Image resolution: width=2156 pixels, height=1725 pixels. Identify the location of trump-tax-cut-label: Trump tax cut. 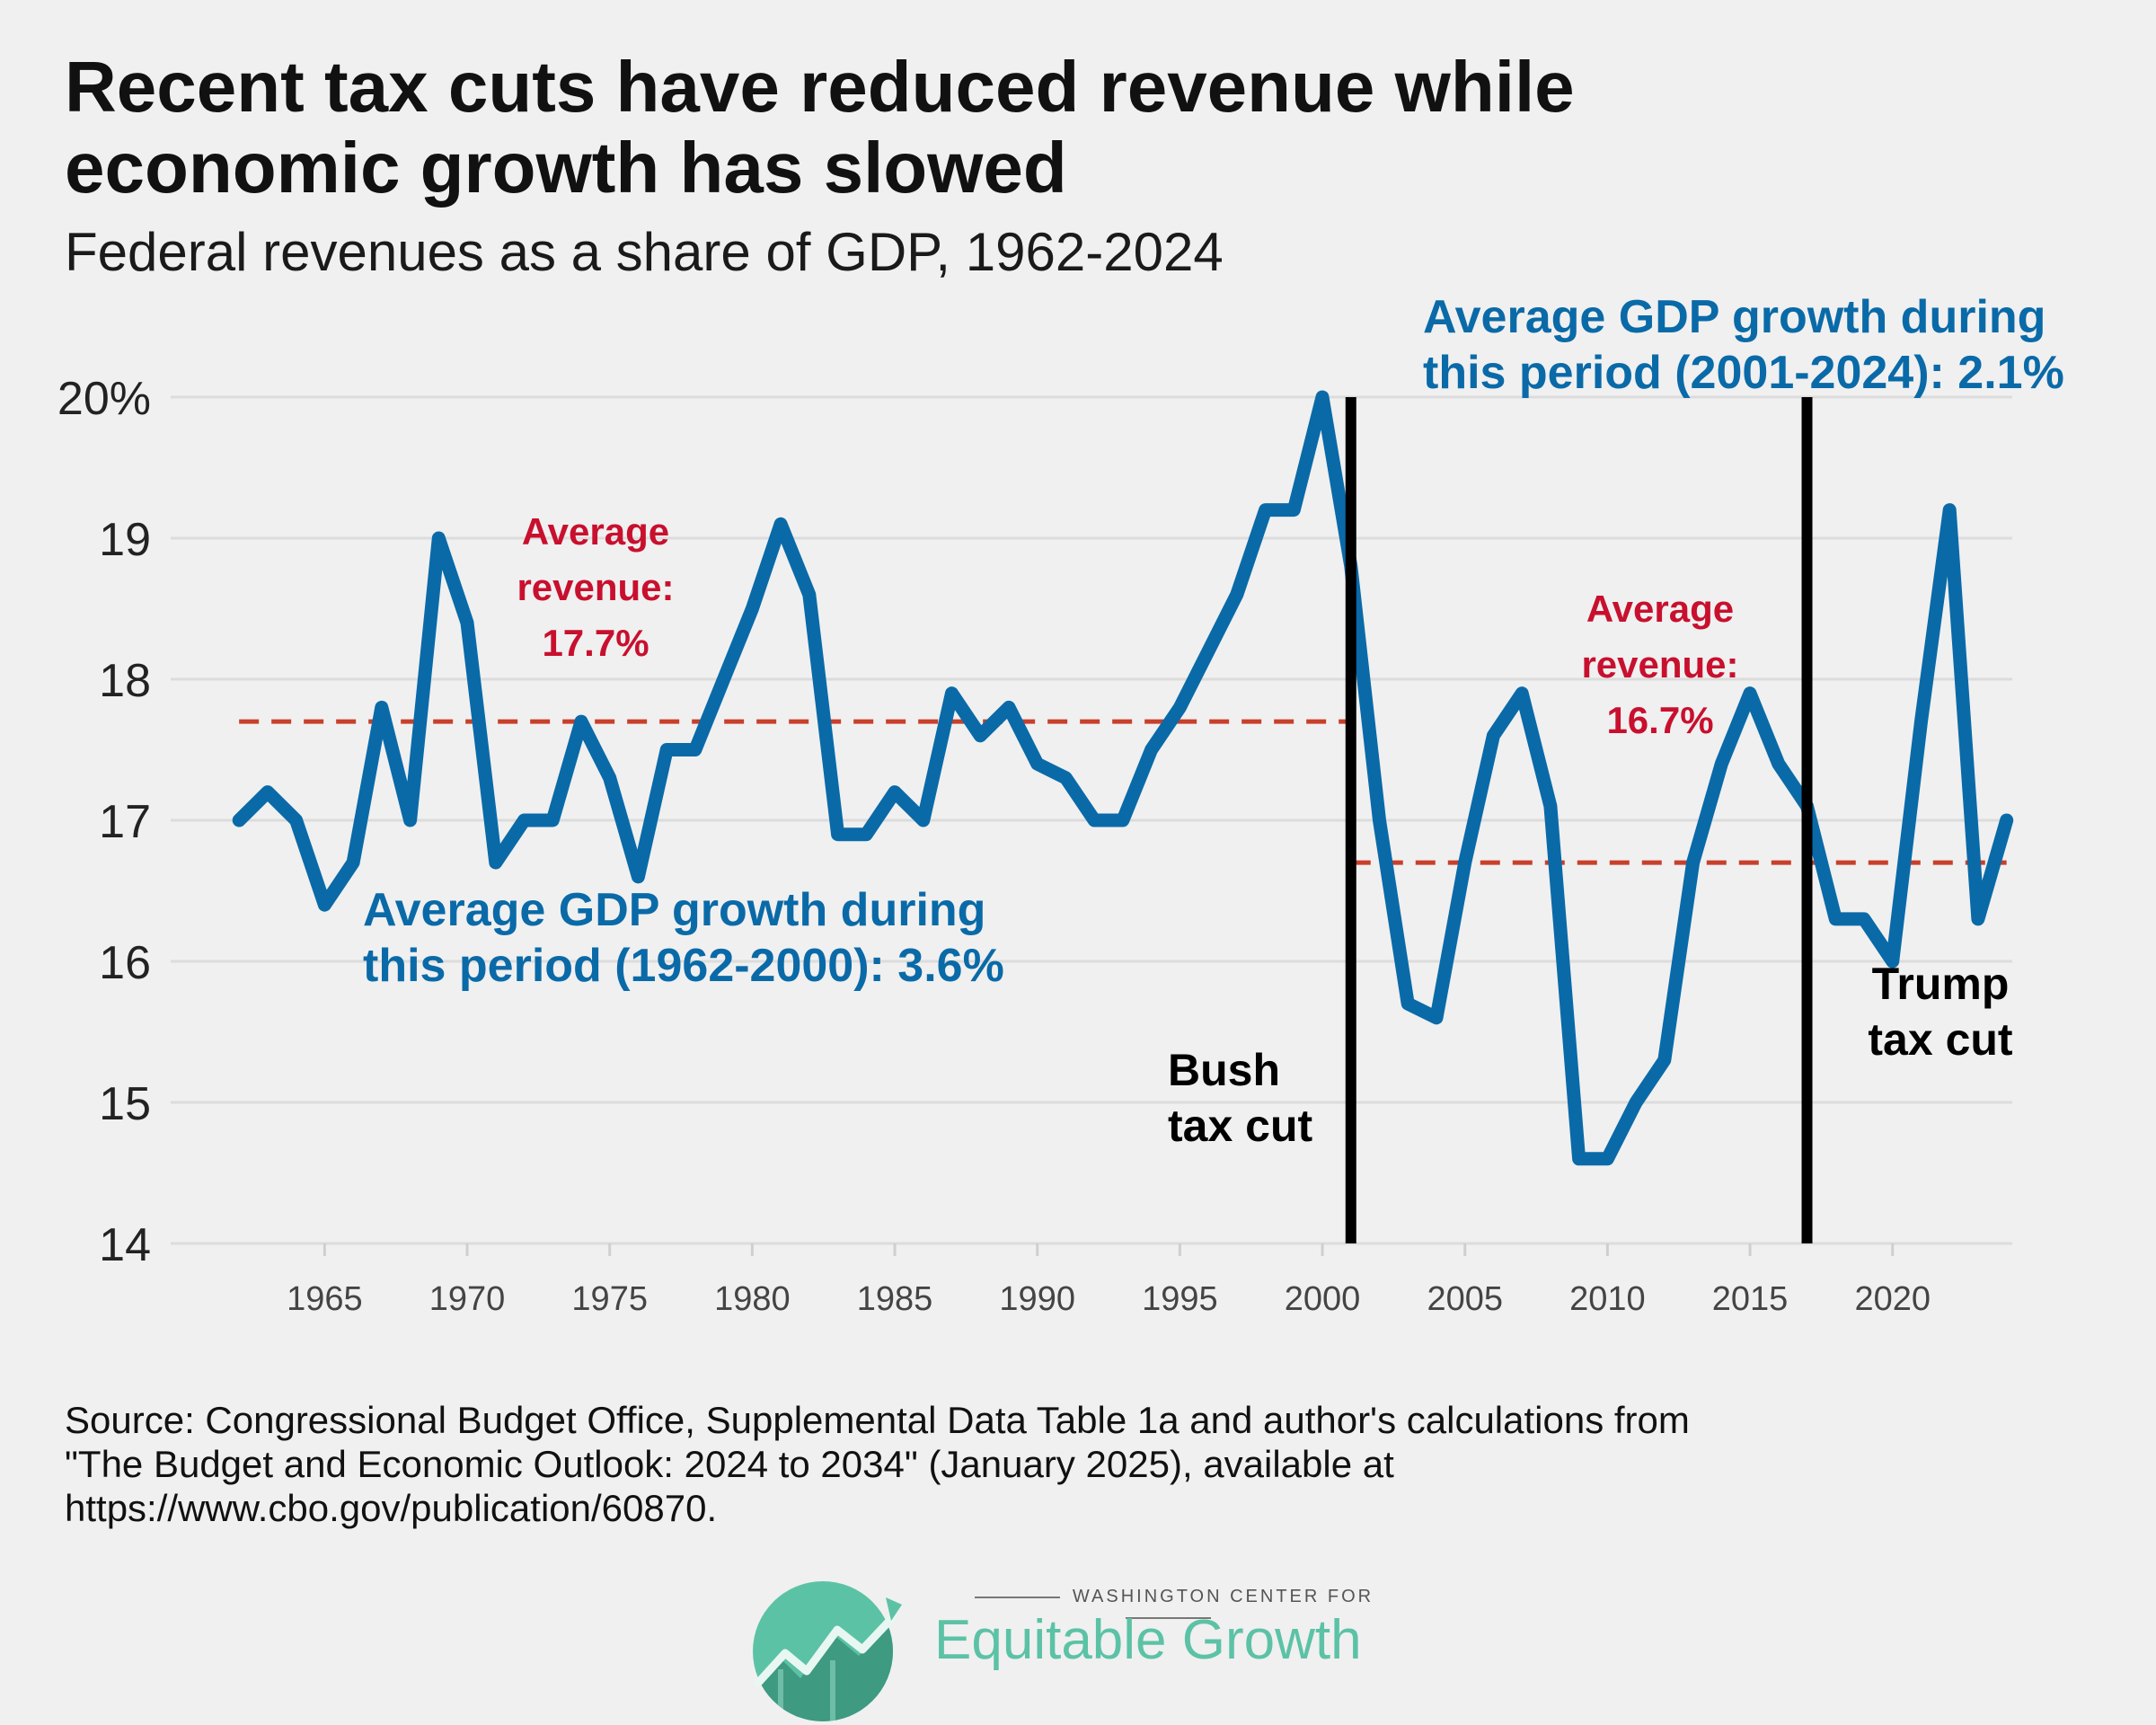
(1940, 1012).